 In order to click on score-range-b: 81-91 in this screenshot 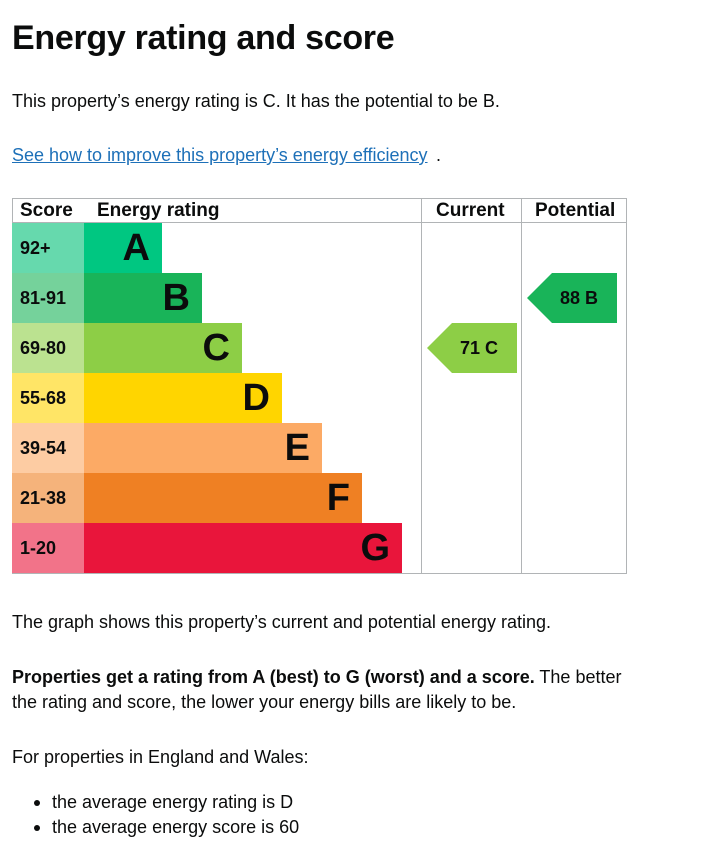, I will do `click(48, 298)`.